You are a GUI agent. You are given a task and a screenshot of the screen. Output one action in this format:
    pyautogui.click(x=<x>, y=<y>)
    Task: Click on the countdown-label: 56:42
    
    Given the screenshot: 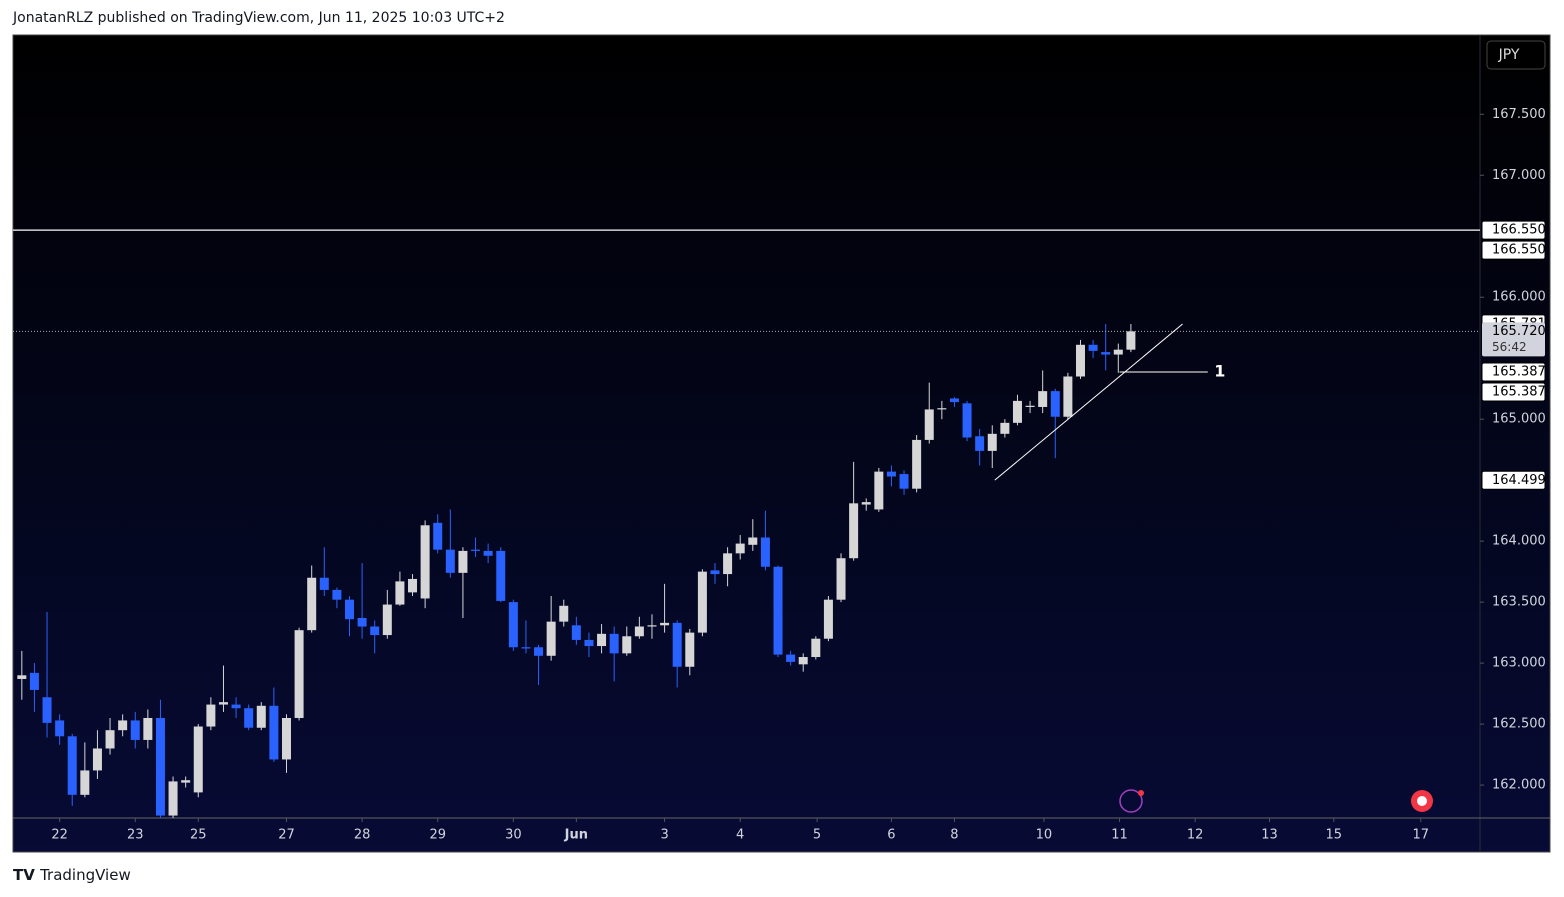 What is the action you would take?
    pyautogui.click(x=1509, y=347)
    